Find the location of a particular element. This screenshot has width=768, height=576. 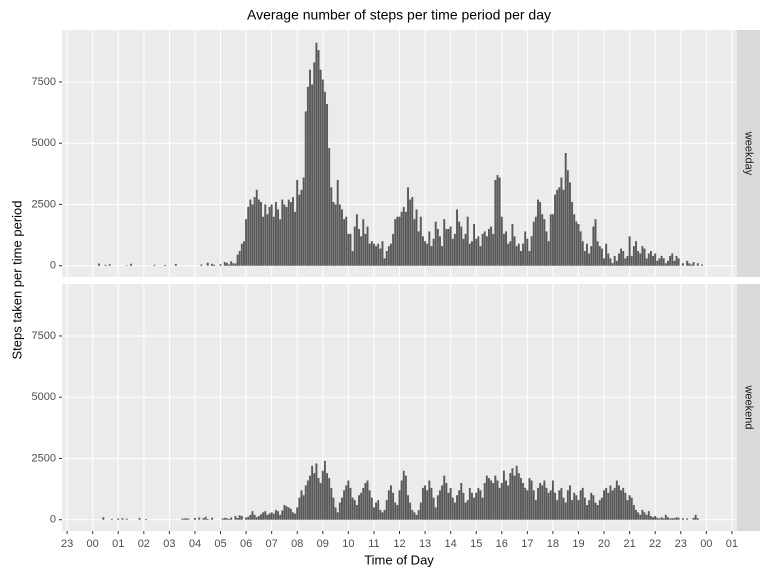

x-tick-label: 12 is located at coordinates (399, 544).